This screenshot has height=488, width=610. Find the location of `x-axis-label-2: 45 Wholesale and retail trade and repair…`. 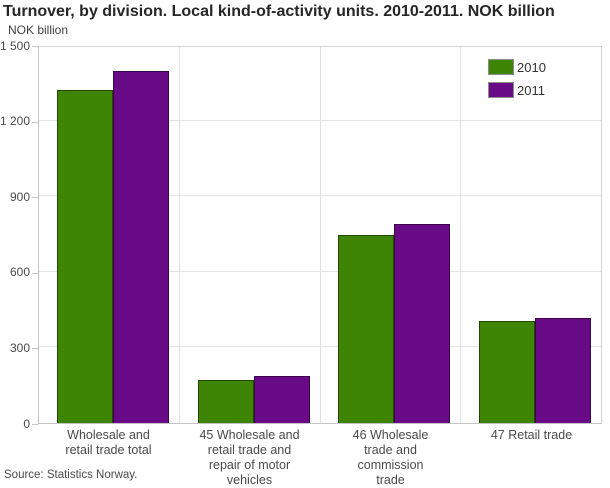

x-axis-label-2: 45 Wholesale and retail trade and repair… is located at coordinates (249, 457).